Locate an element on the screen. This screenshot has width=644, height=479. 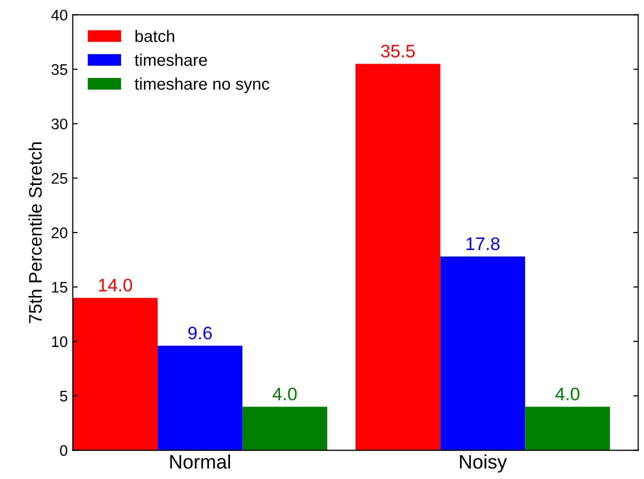
x-tick-label: Noisy is located at coordinates (483, 463).